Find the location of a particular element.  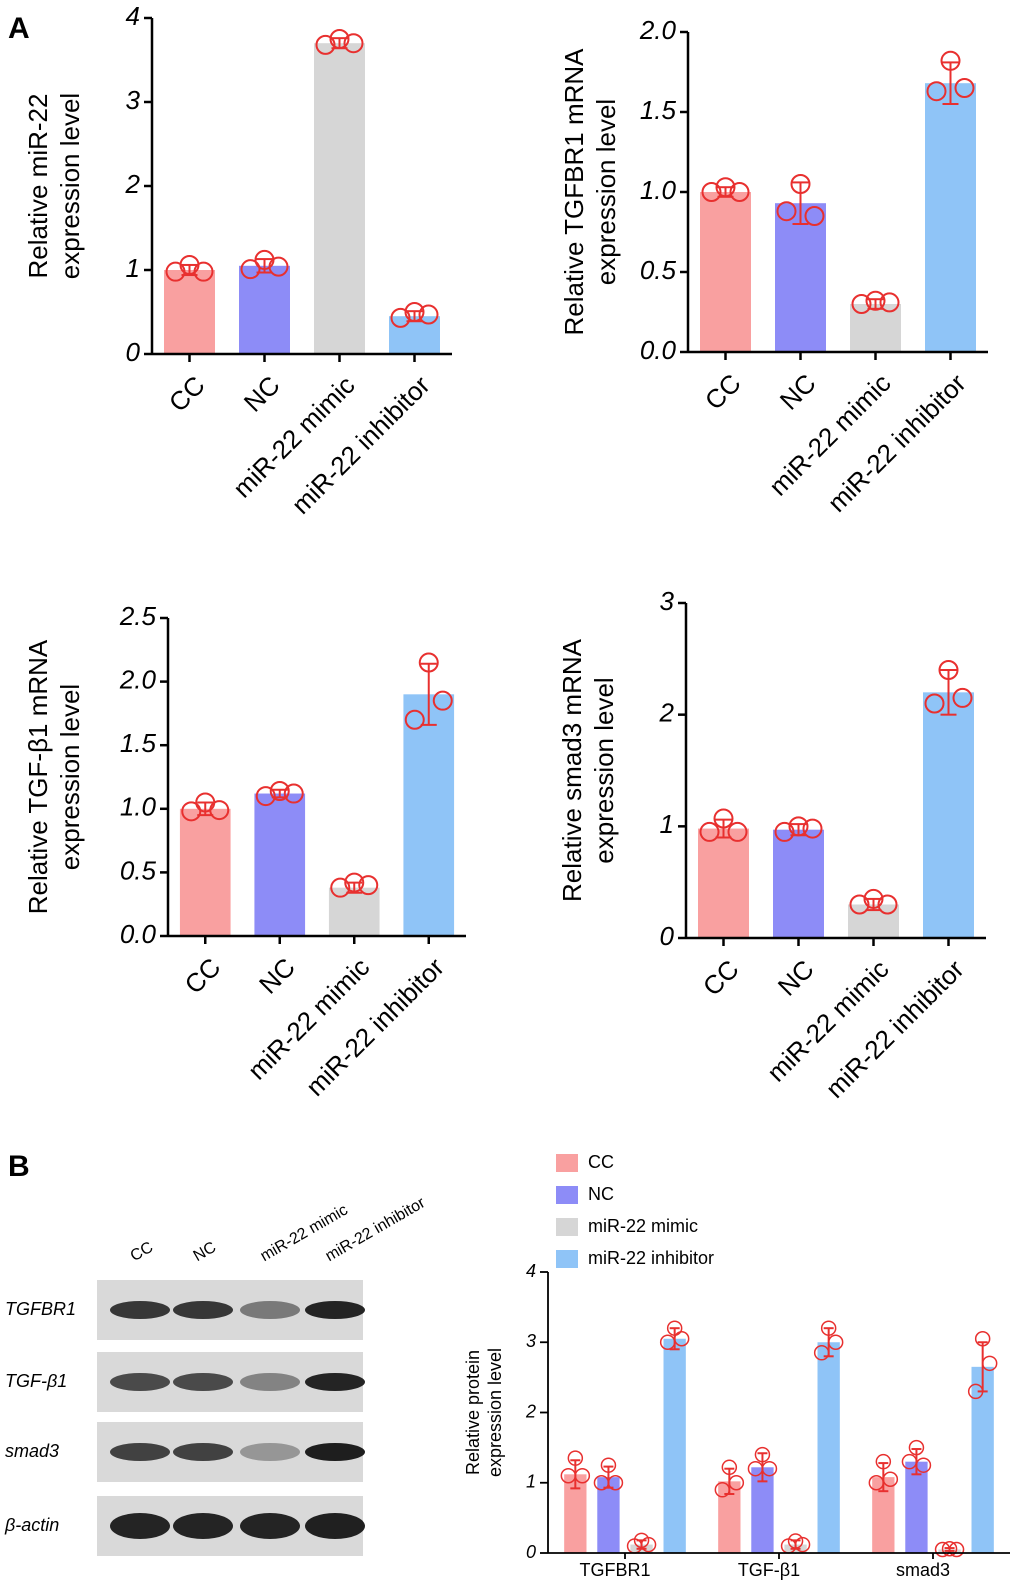

y-tick-label: 0.5 is located at coordinates (138, 870).